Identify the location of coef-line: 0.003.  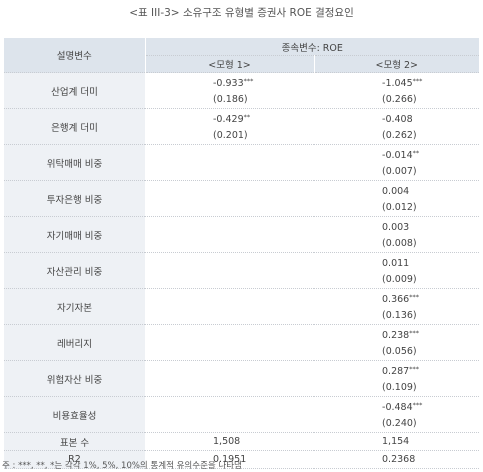
(412, 226).